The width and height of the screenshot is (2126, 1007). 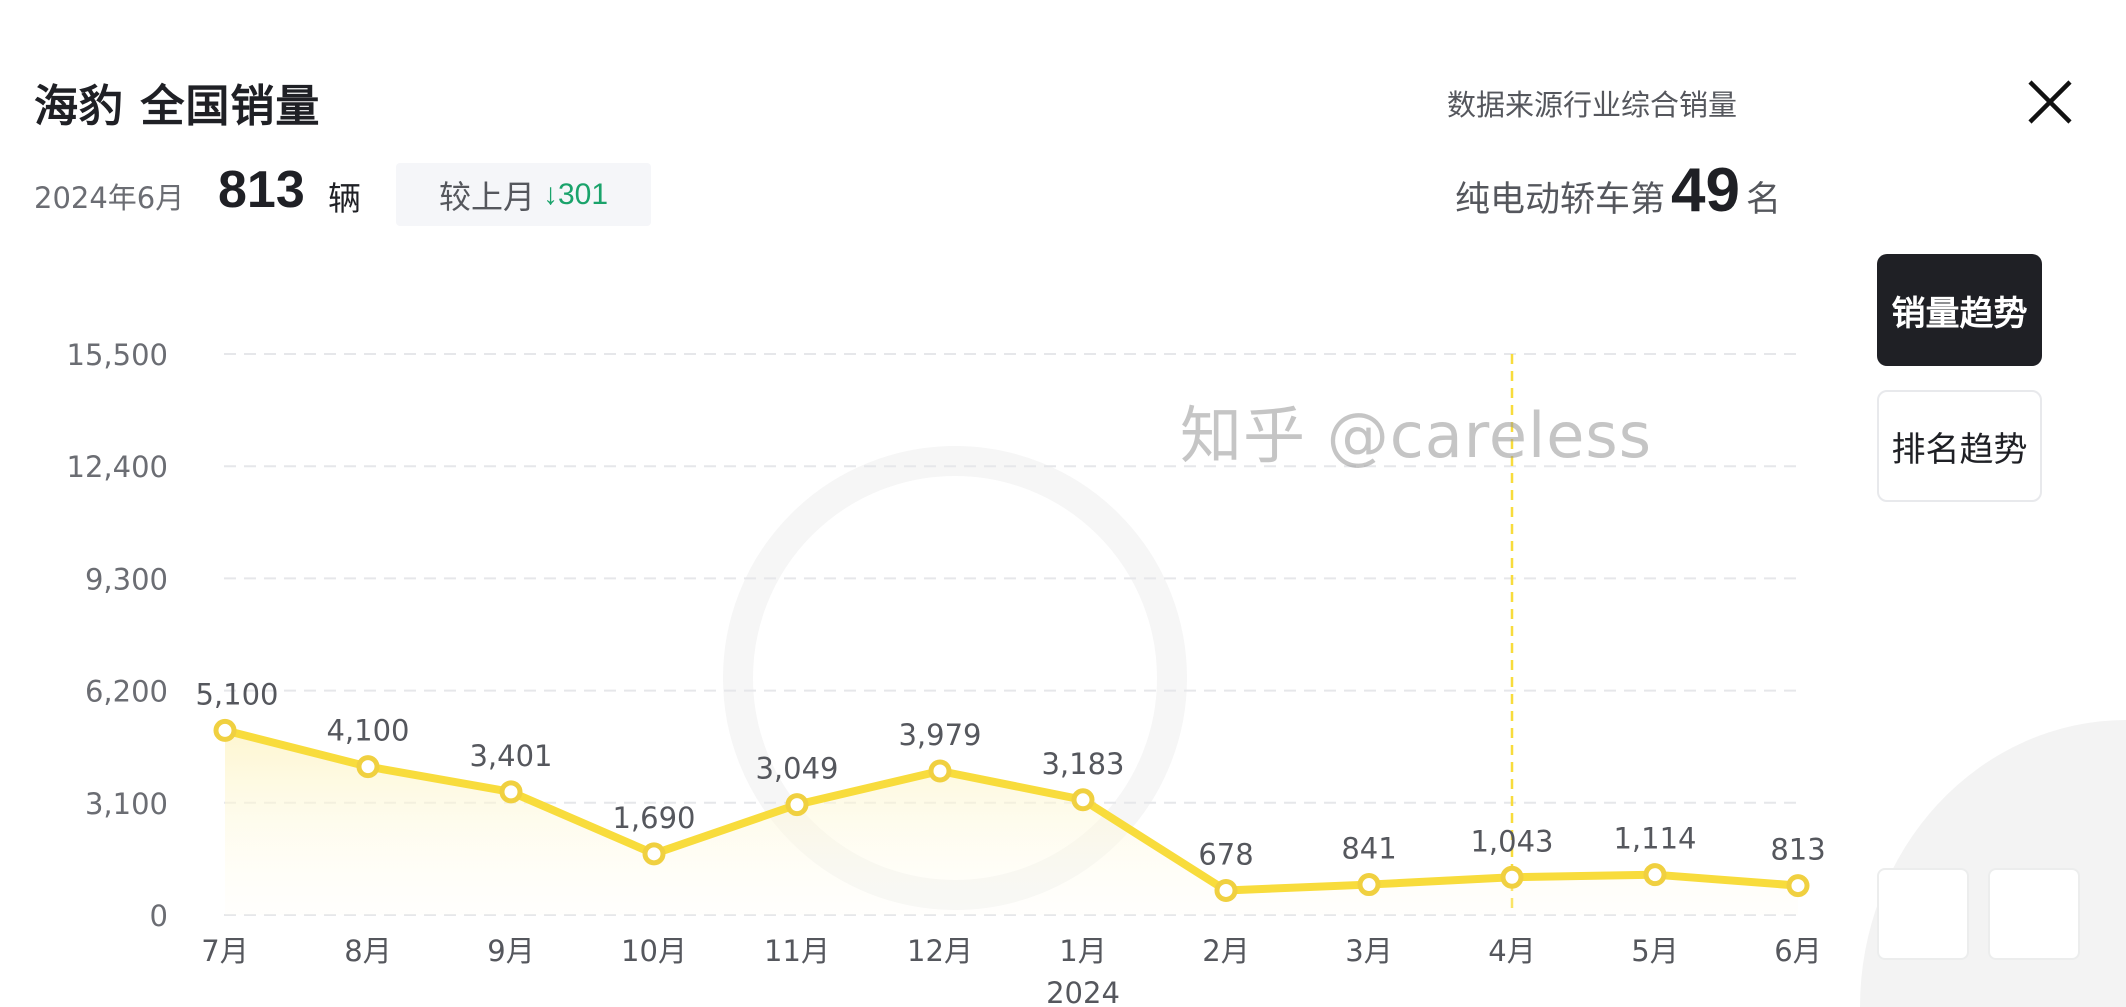 I want to click on y-tick-label: 15,500, so click(x=117, y=355).